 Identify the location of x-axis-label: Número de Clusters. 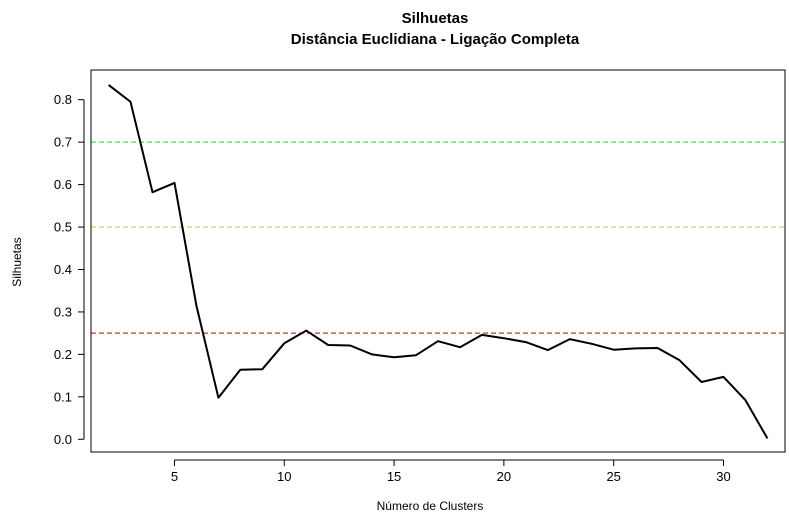
(430, 506).